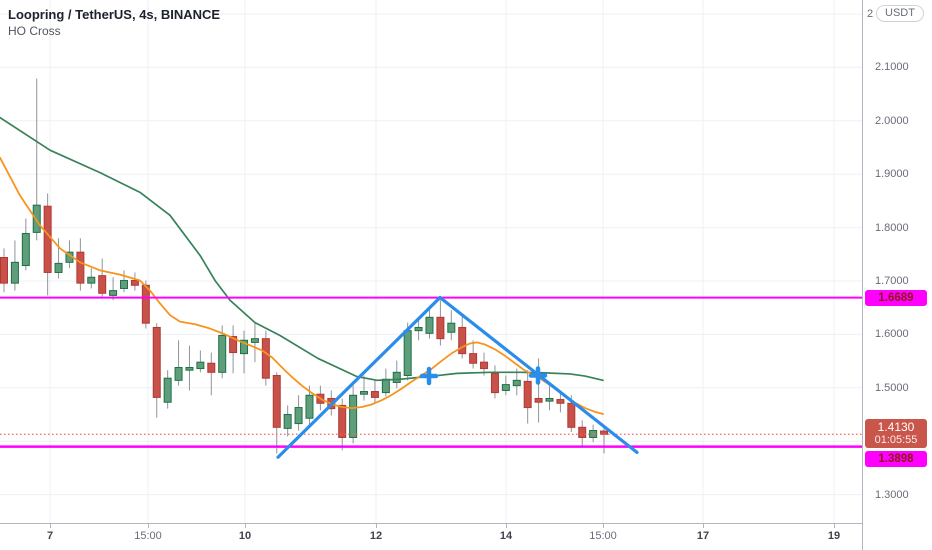  What do you see at coordinates (892, 334) in the screenshot?
I see `price-tick-label: 1.6000` at bounding box center [892, 334].